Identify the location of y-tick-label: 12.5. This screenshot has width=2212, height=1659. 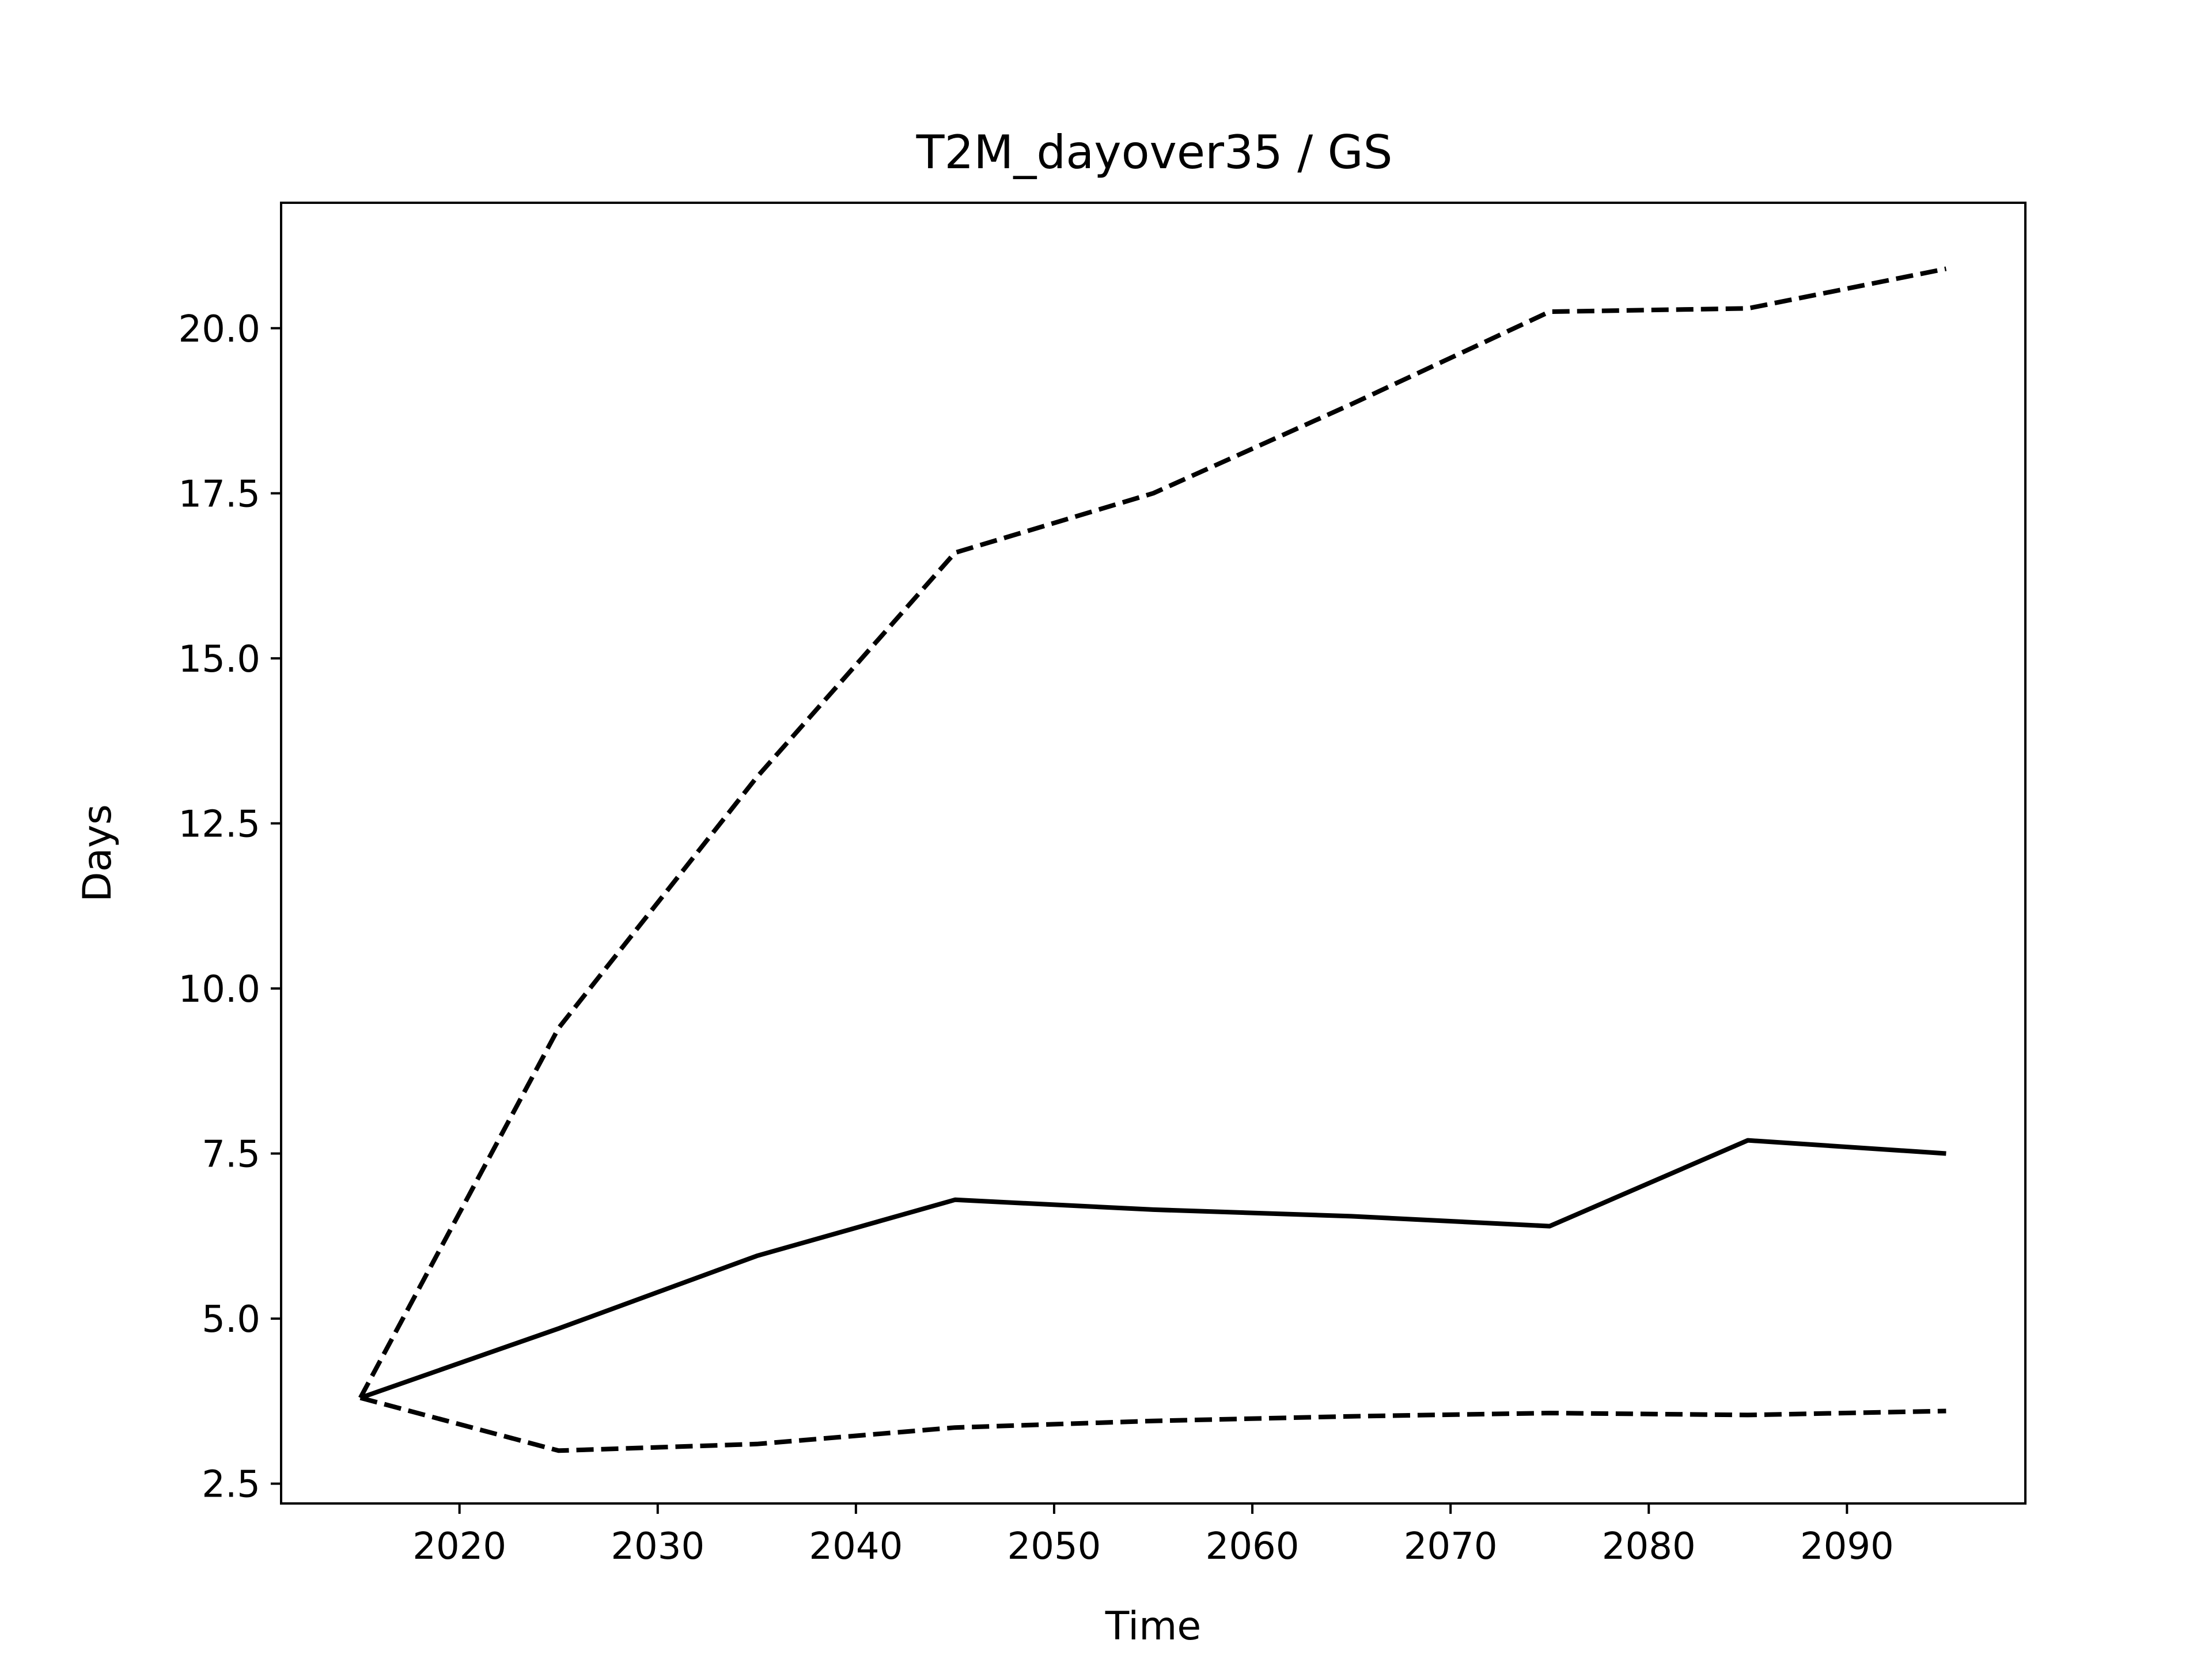
(220, 824).